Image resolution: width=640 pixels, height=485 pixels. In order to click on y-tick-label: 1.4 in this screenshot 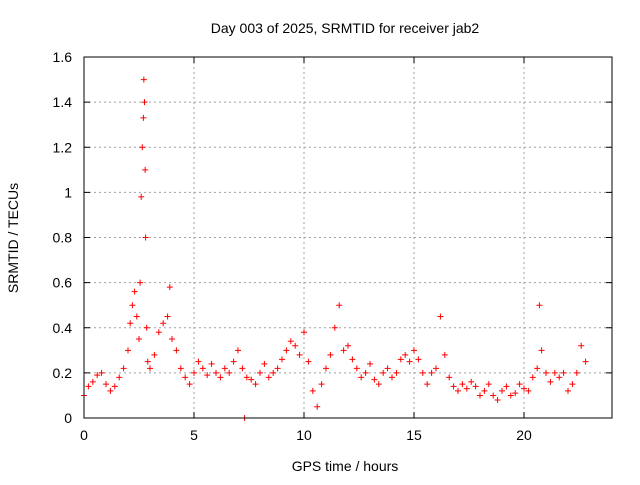, I will do `click(63, 102)`.